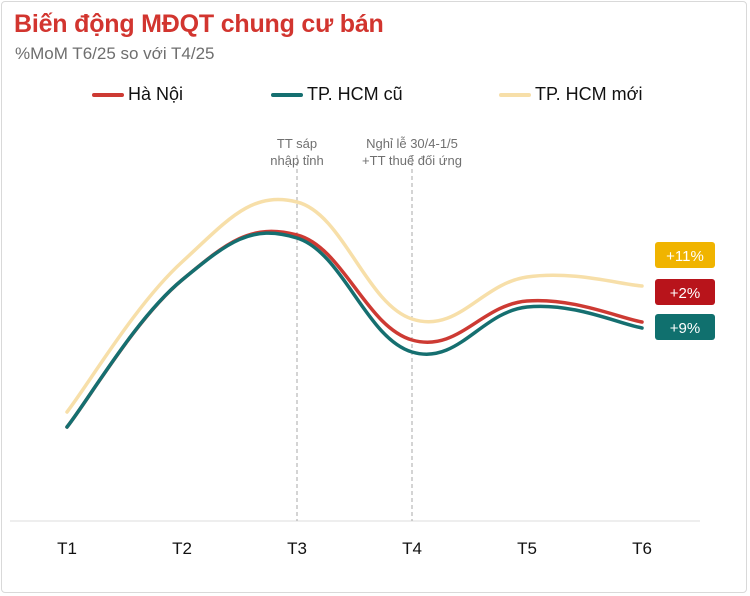 This screenshot has height=596, width=750. Describe the element at coordinates (156, 94) in the screenshot. I see `legend-label-ha-noi: Hà Nội` at that location.